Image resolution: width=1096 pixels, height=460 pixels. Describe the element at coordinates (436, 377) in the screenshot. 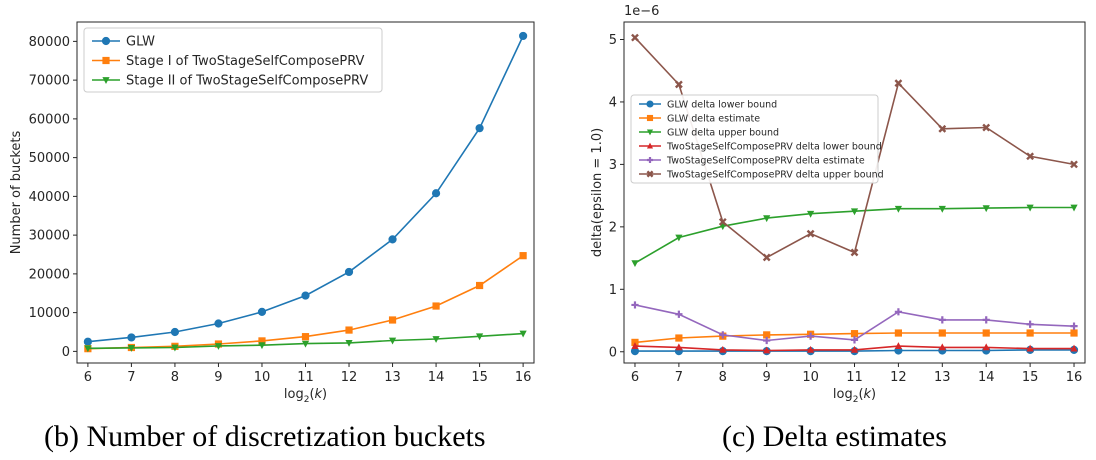

I see `x-tick-label: 14` at that location.